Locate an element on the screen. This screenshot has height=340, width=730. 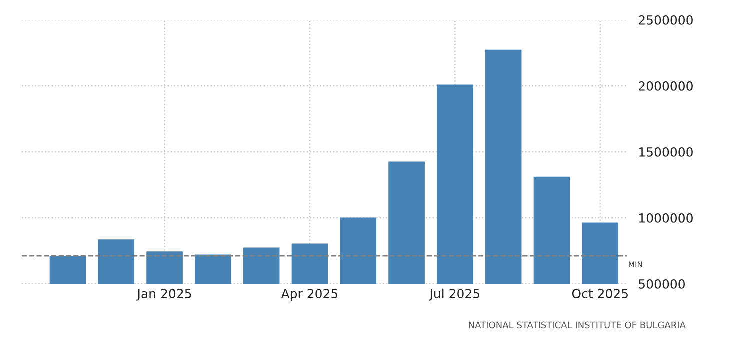
y-tick-label: 1500000 is located at coordinates (666, 152).